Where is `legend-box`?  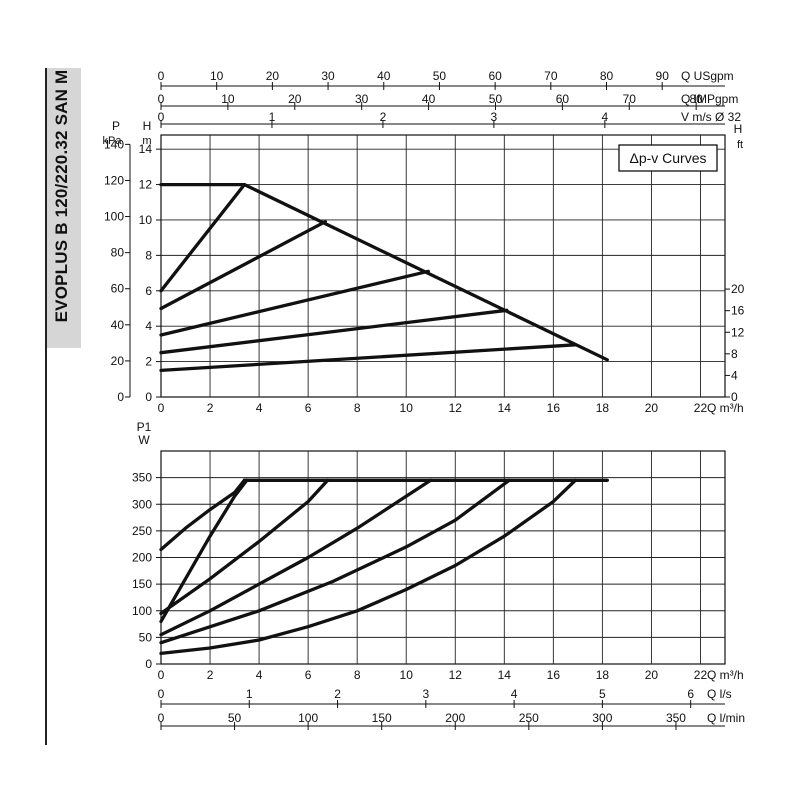 legend-box is located at coordinates (668, 158).